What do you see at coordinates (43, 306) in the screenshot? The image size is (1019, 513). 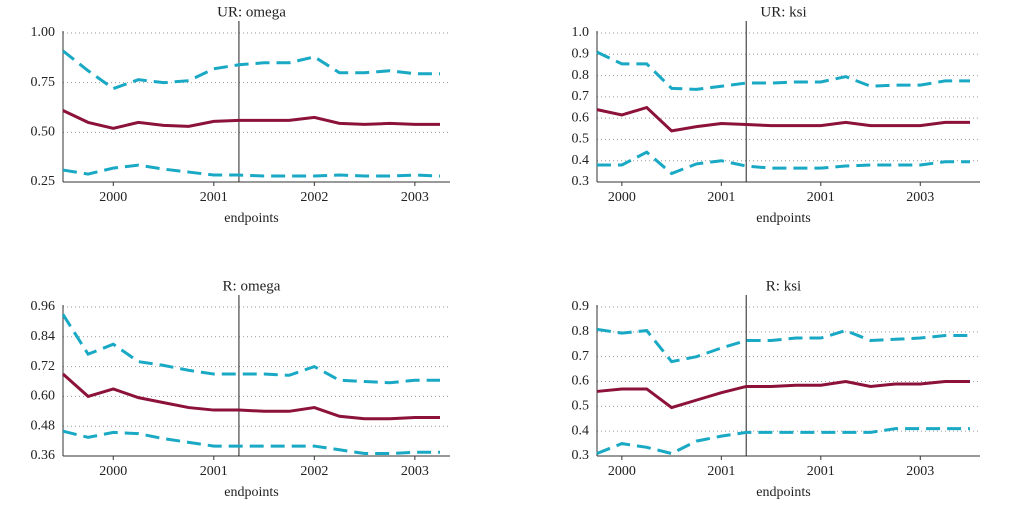 I see `y-tick-label: 0.96` at bounding box center [43, 306].